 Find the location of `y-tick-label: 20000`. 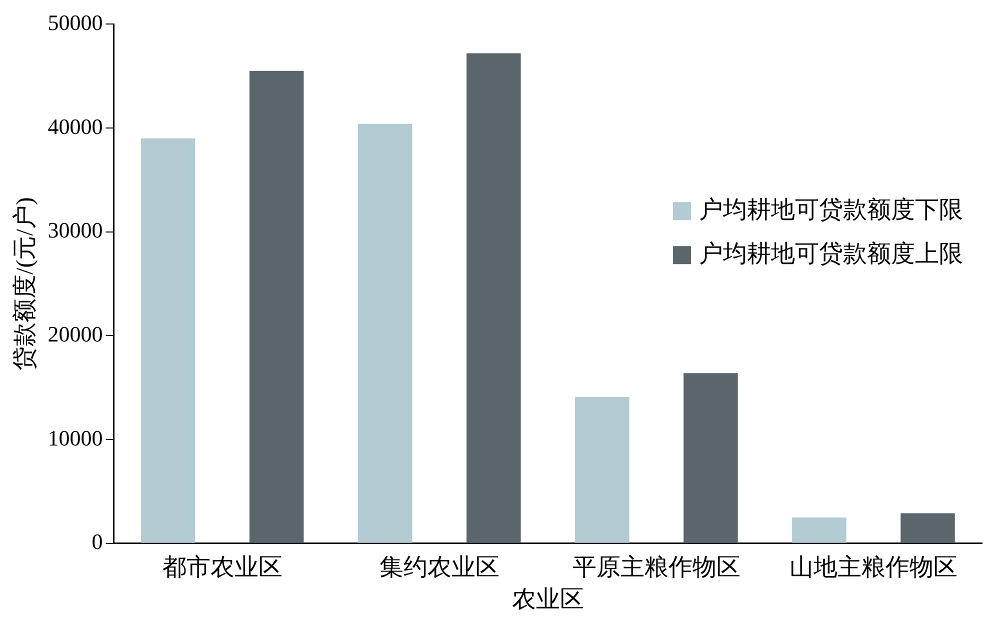

y-tick-label: 20000 is located at coordinates (75, 334).